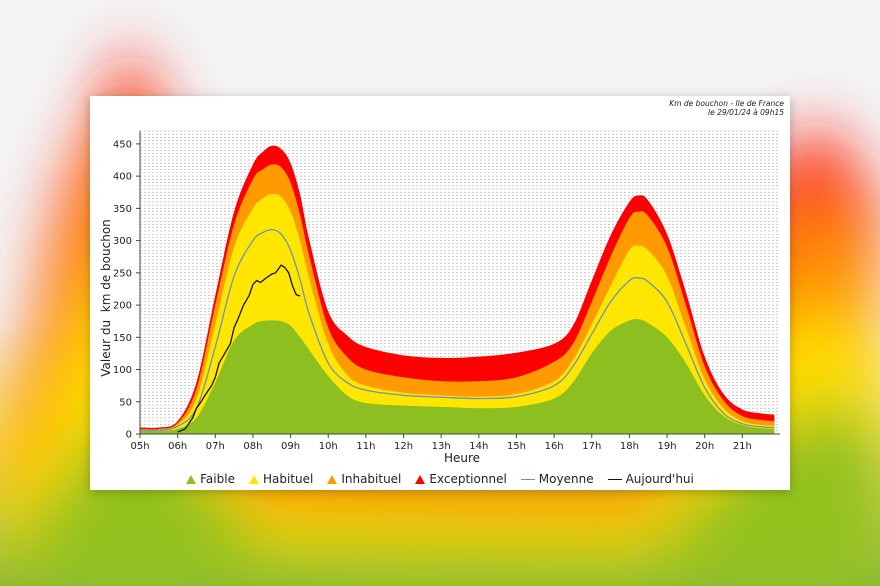 Image resolution: width=880 pixels, height=586 pixels. Describe the element at coordinates (462, 458) in the screenshot. I see `x-axis-label: Heure` at that location.